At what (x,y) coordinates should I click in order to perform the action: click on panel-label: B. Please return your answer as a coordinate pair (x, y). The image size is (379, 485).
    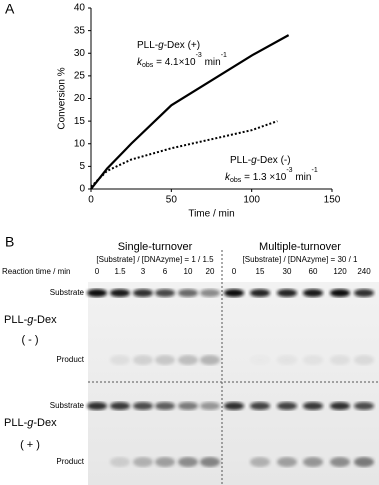
    Looking at the image, I should click on (9, 242).